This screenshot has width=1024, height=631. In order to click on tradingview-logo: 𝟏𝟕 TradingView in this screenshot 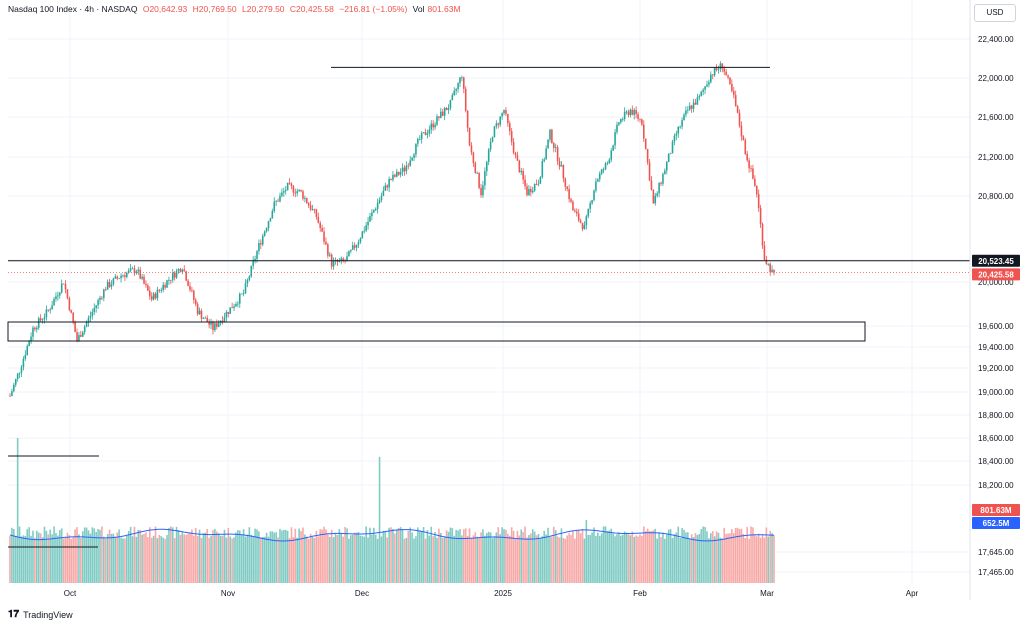, I will do `click(40, 614)`.